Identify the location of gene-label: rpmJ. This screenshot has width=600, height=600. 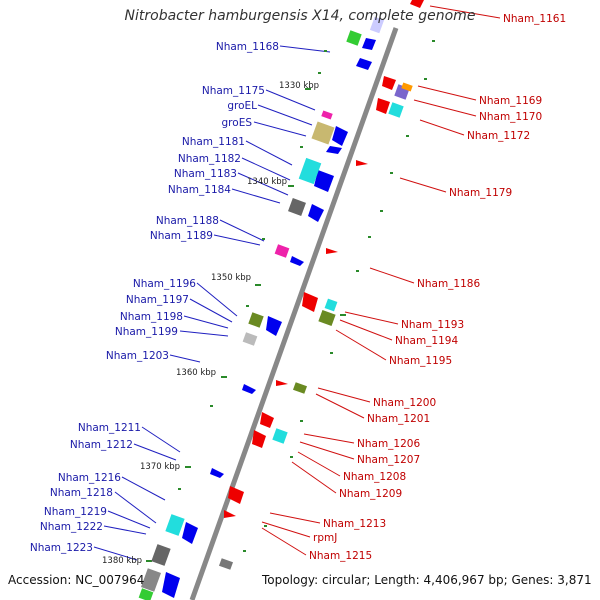
(325, 538).